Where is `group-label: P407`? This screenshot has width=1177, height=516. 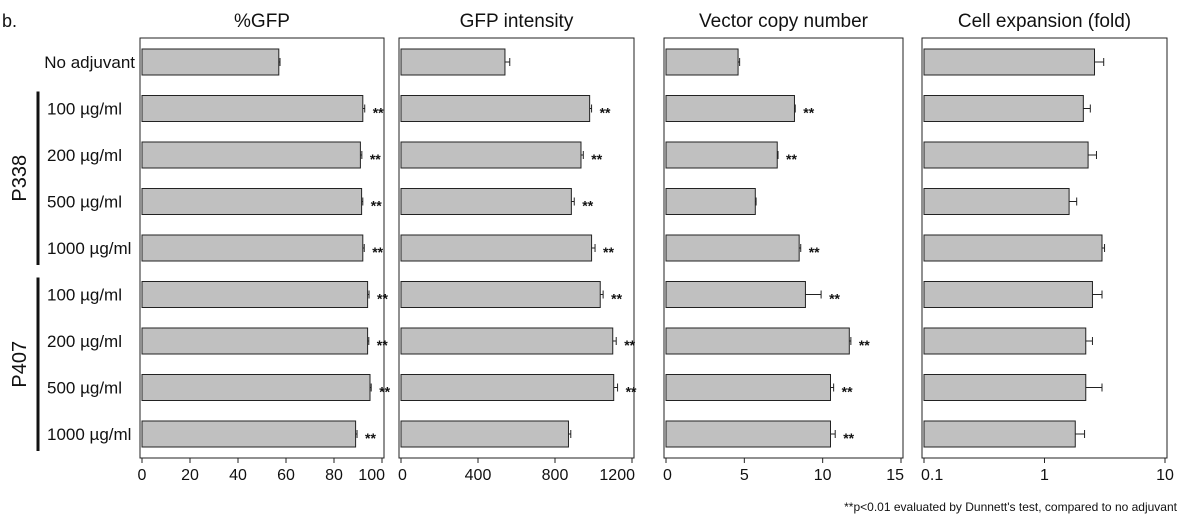
group-label: P407 is located at coordinates (20, 364).